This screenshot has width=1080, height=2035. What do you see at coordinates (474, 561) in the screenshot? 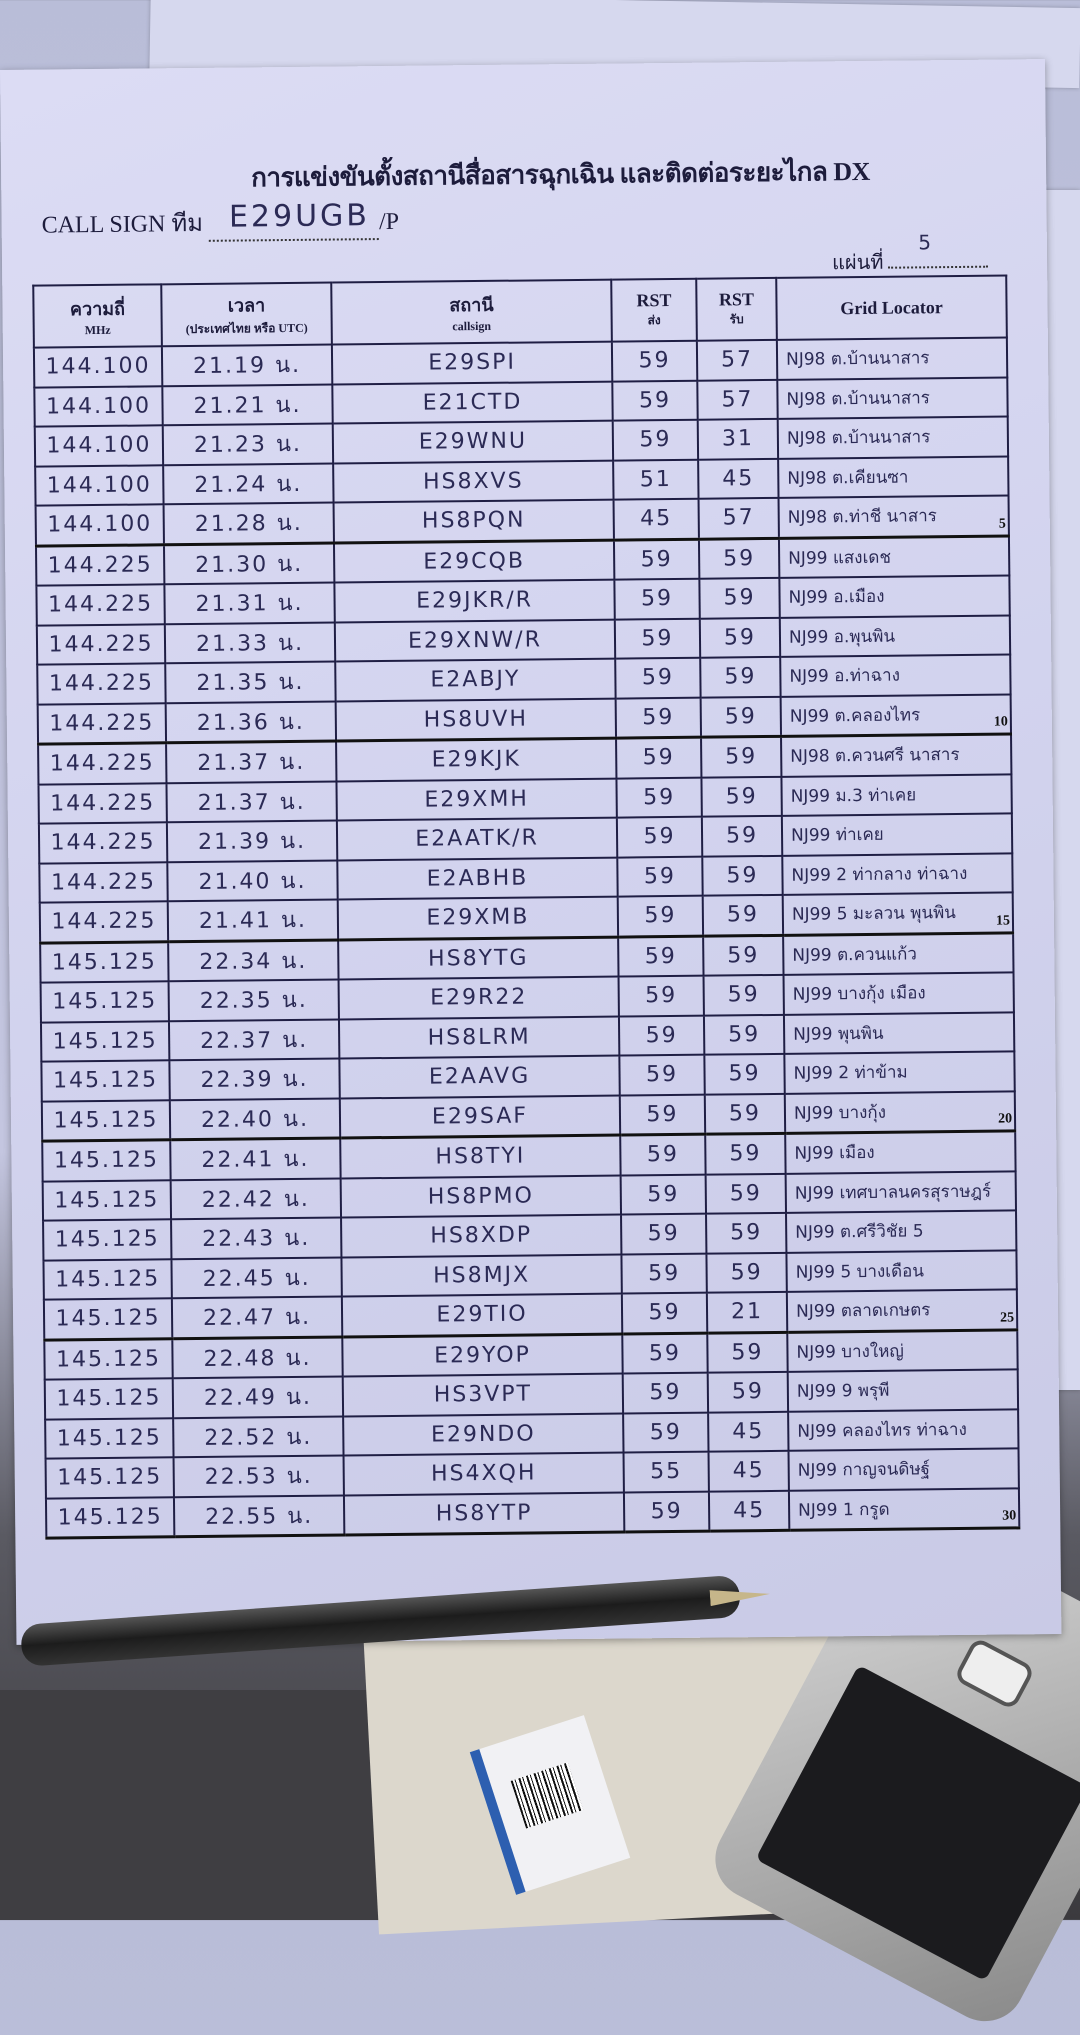
I see `cell-callsign: E29CQB` at bounding box center [474, 561].